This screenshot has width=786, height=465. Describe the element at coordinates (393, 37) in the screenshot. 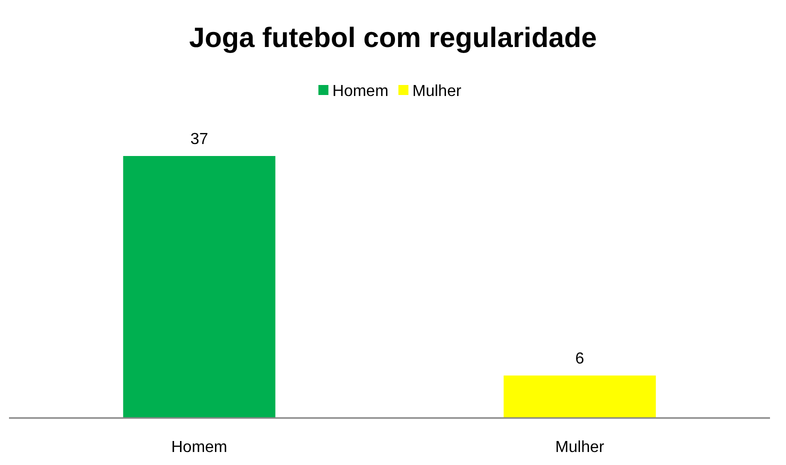

I see `chart-title: Joga futebol com regularidade` at that location.